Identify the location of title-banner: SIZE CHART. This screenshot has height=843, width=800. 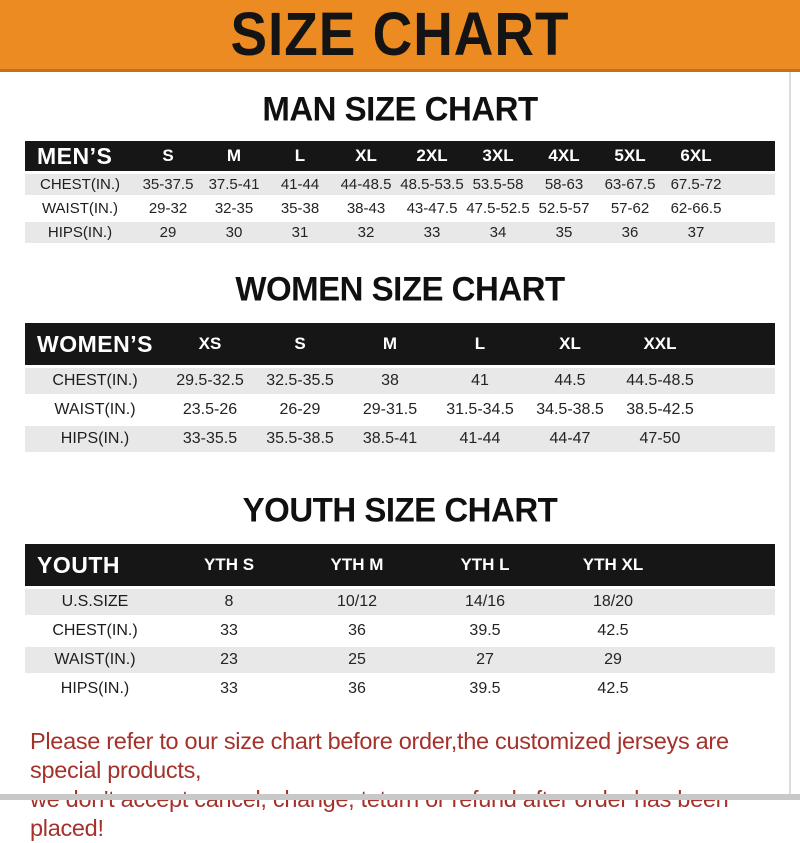
(400, 36).